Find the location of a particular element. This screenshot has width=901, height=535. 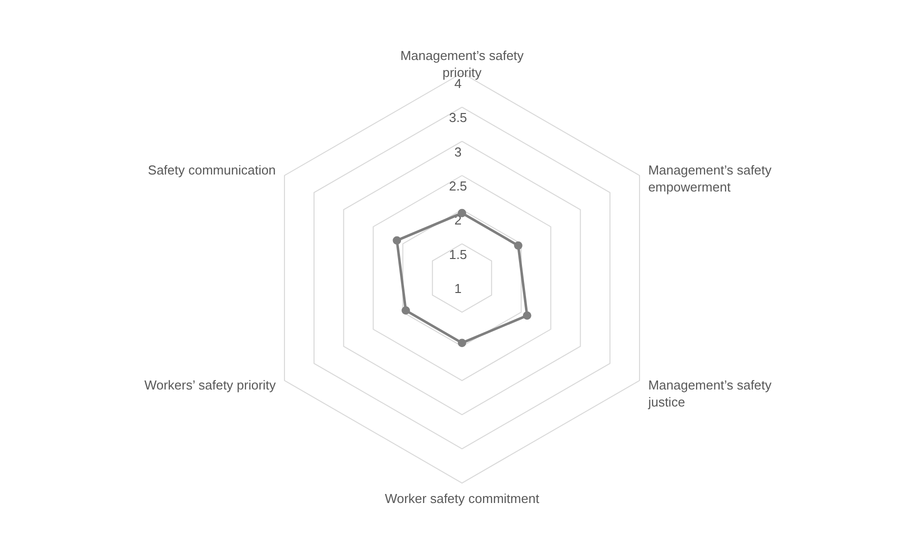

y-tick-label: 3 is located at coordinates (458, 152).